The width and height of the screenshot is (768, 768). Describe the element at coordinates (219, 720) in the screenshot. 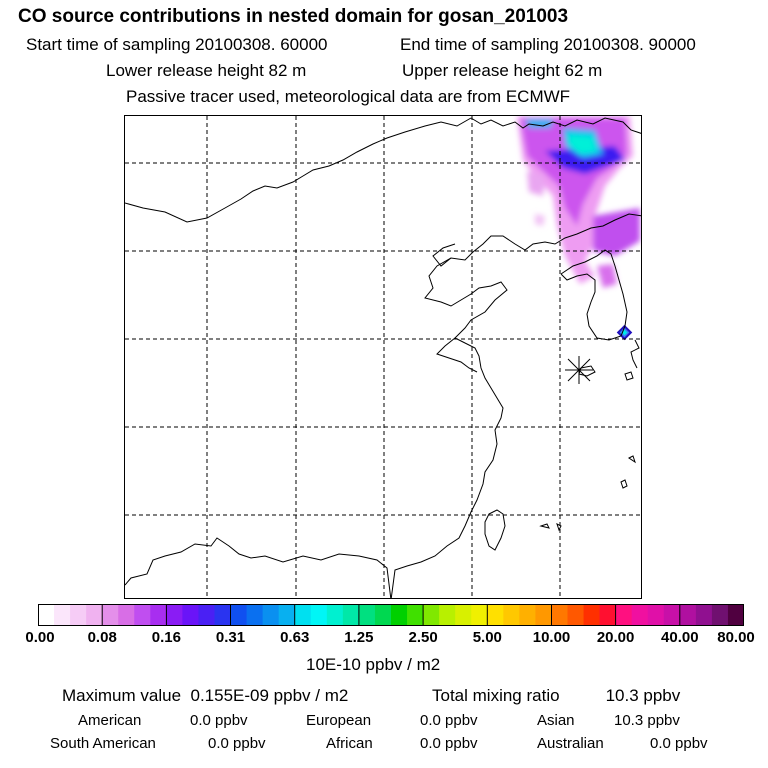

I see `region-value-american: 0.0 ppbv` at that location.